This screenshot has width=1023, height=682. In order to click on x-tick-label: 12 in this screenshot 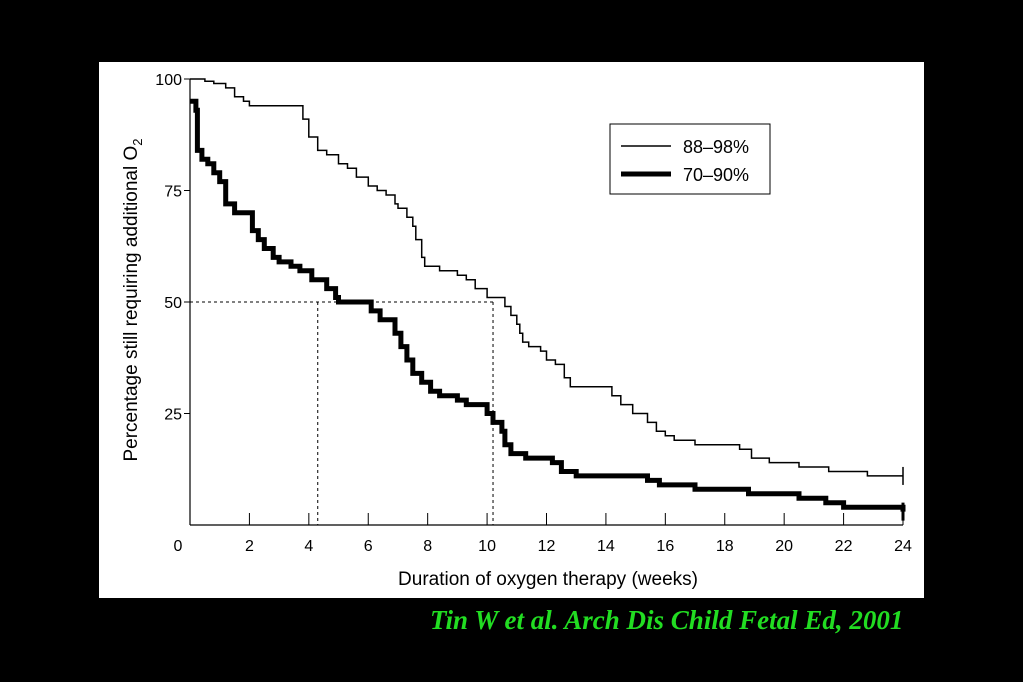, I will do `click(547, 546)`.